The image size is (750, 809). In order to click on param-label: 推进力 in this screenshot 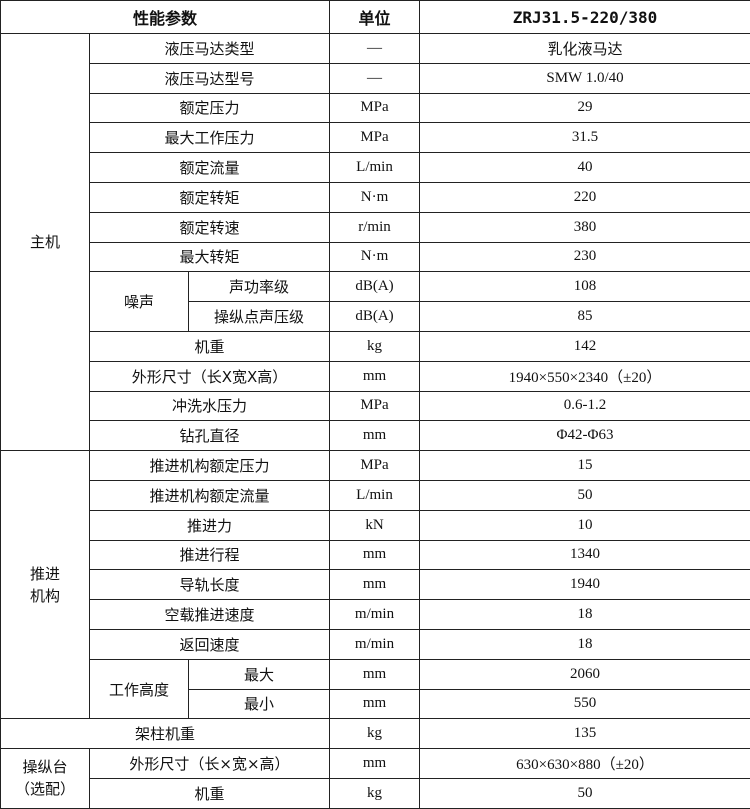, I will do `click(209, 525)`.